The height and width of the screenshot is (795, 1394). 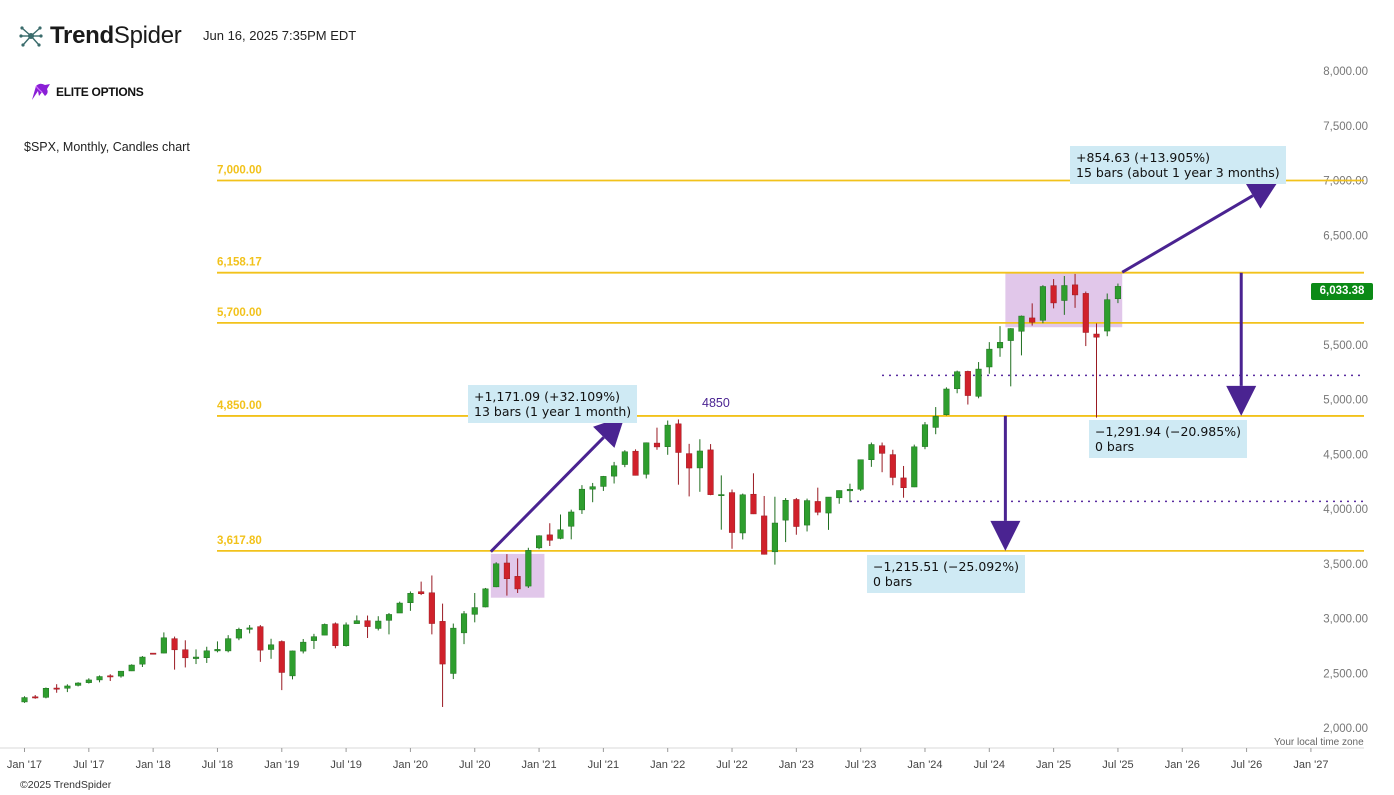 I want to click on x-tick-label: Jan '21, so click(x=538, y=765).